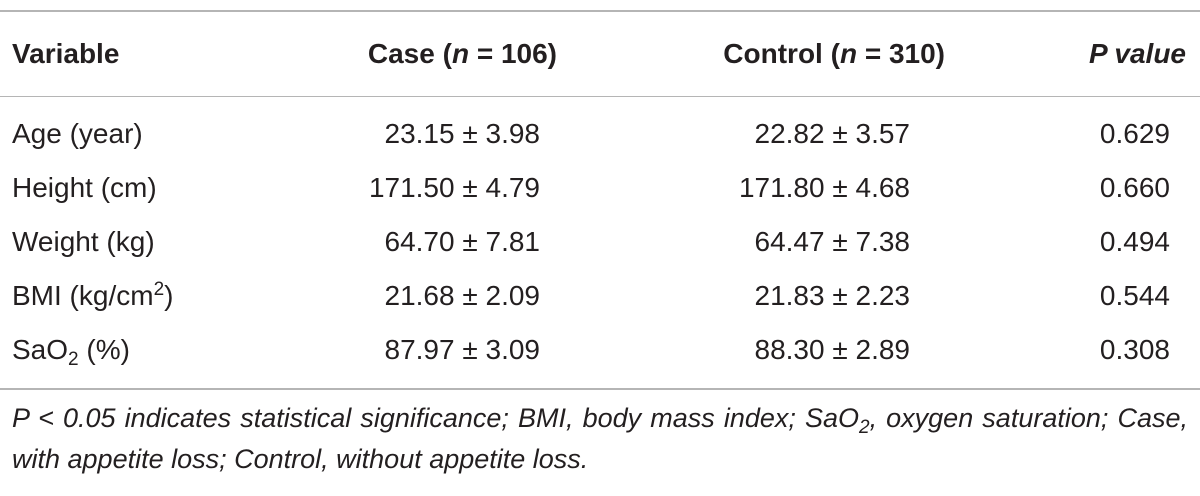 The height and width of the screenshot is (496, 1200). I want to click on row-label: Height (cm), so click(84, 187).